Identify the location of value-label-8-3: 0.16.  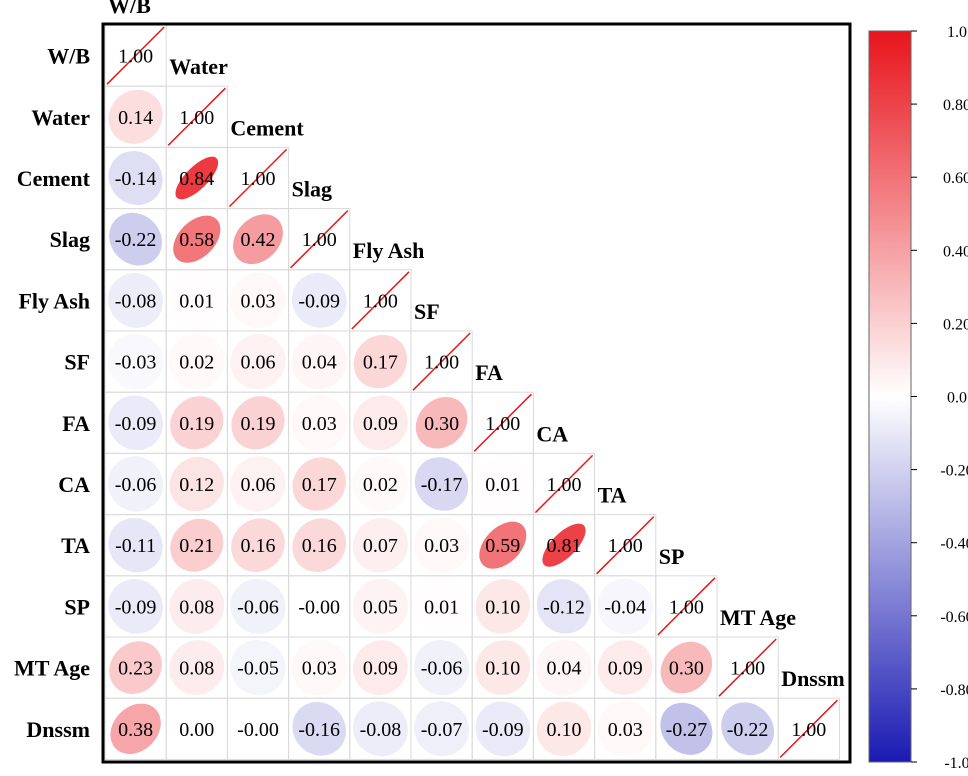
(319, 546).